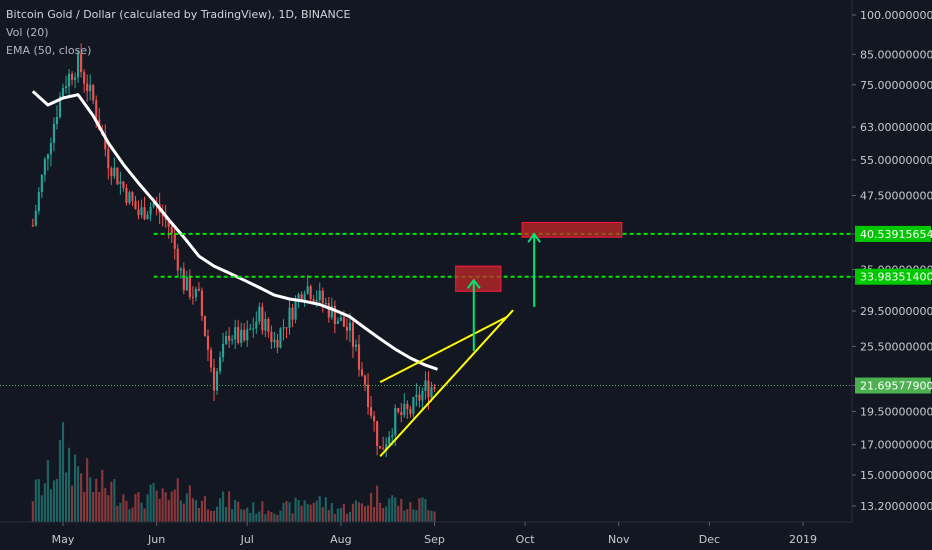 The height and width of the screenshot is (550, 932). What do you see at coordinates (896, 411) in the screenshot?
I see `y-tick-label: 19.50000000` at bounding box center [896, 411].